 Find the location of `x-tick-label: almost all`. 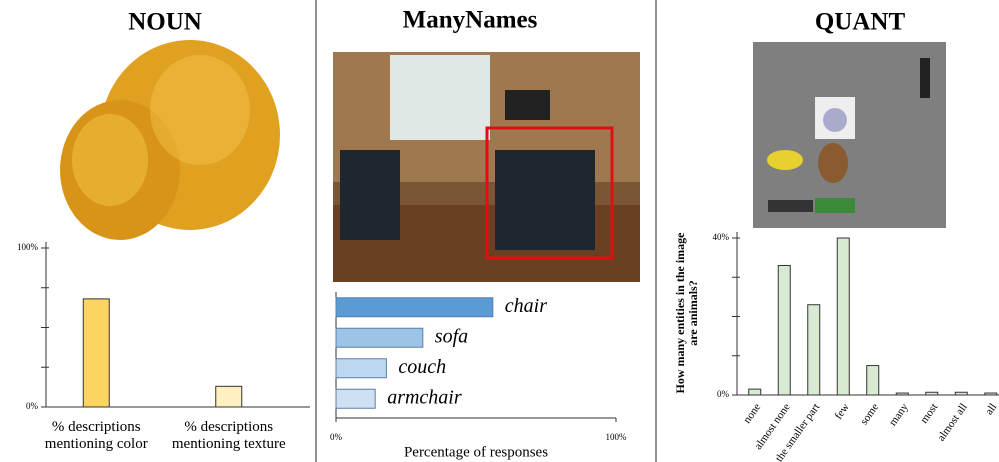

x-tick-label: almost all is located at coordinates (952, 422).